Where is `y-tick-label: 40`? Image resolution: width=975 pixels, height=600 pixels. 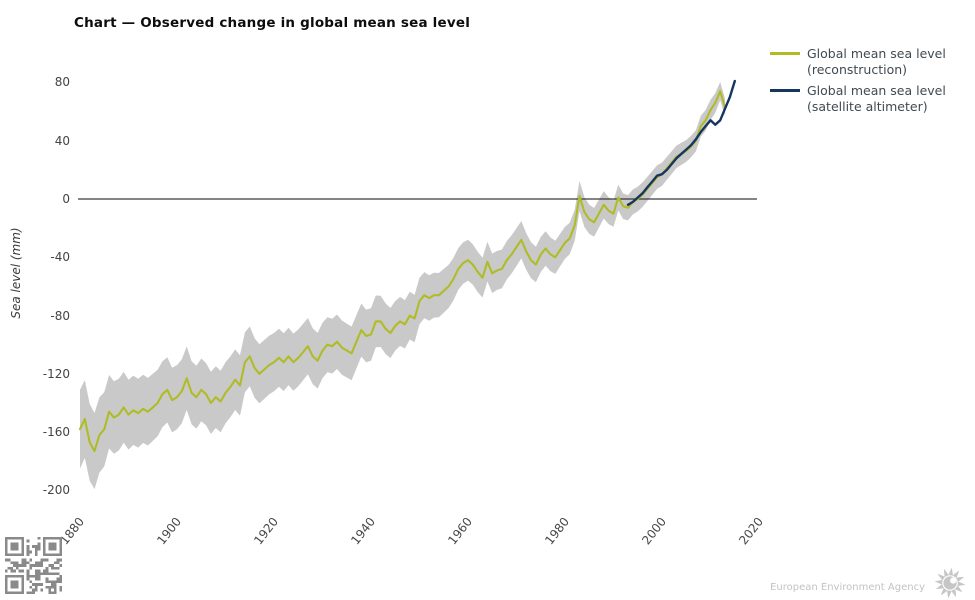 y-tick-label: 40 is located at coordinates (62, 140).